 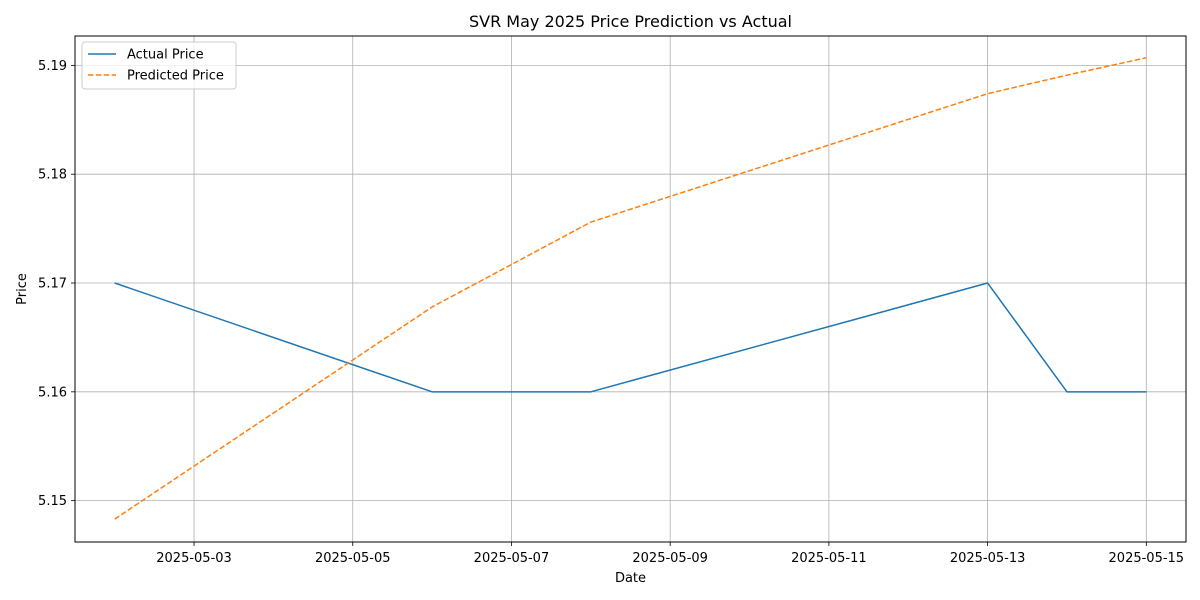 I want to click on y-tick-label: 5.19, so click(x=52, y=66).